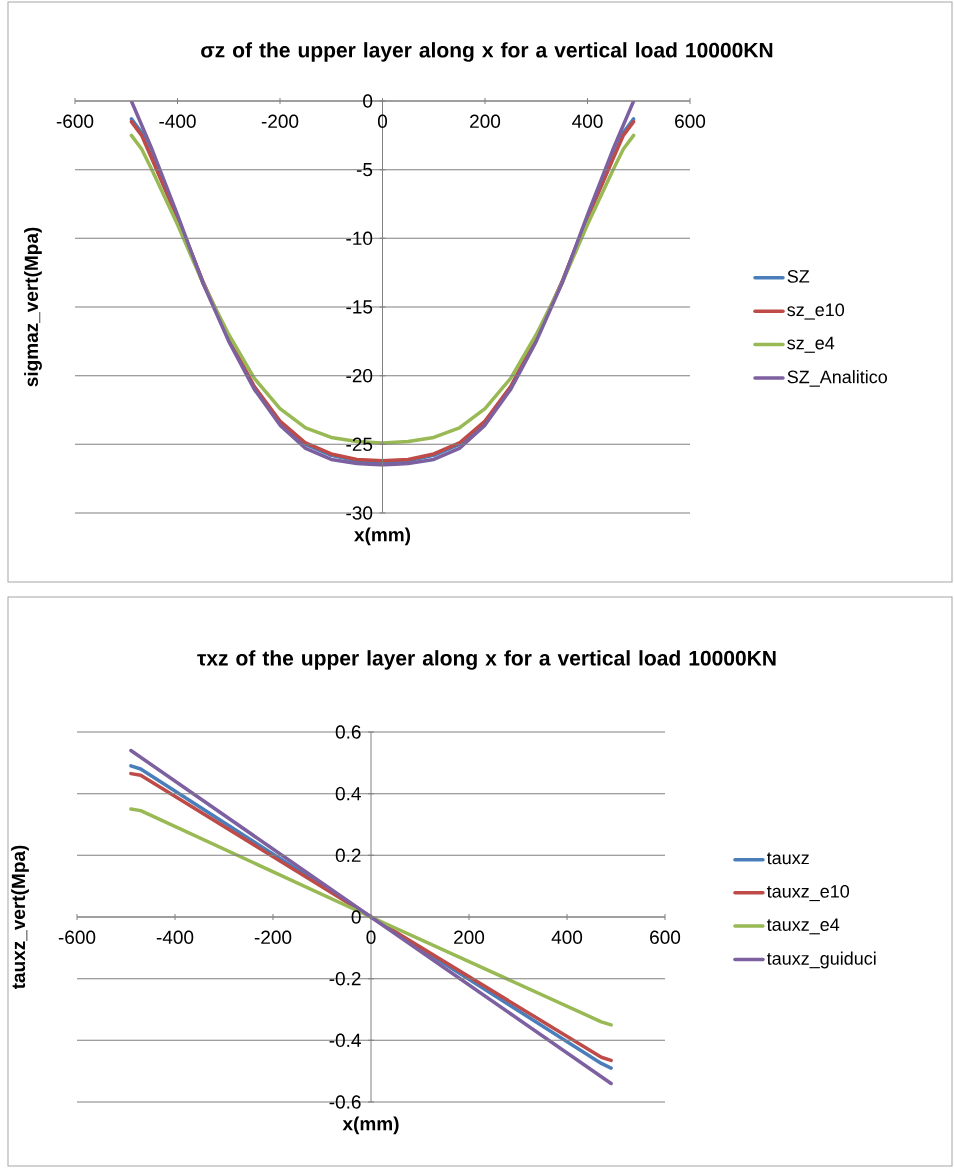 The image size is (954, 1168). I want to click on legend-label: sz_e10, so click(816, 311).